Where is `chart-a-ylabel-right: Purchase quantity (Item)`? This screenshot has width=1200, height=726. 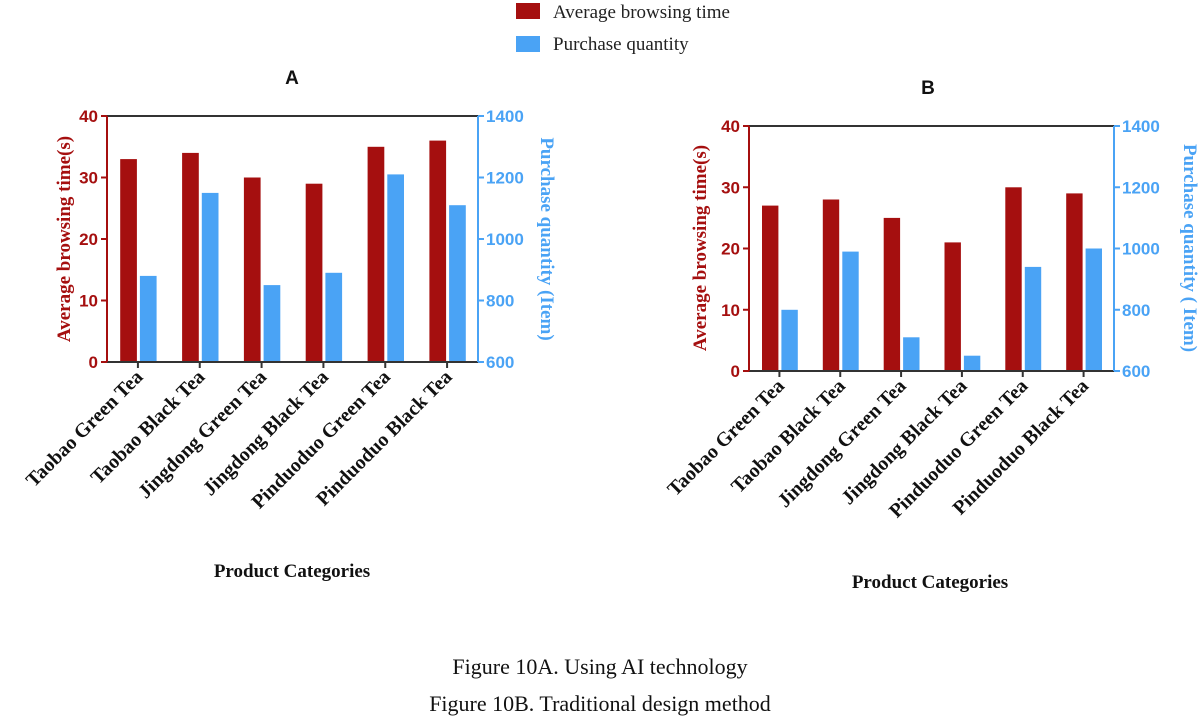
chart-a-ylabel-right: Purchase quantity (Item) is located at coordinates (546, 238).